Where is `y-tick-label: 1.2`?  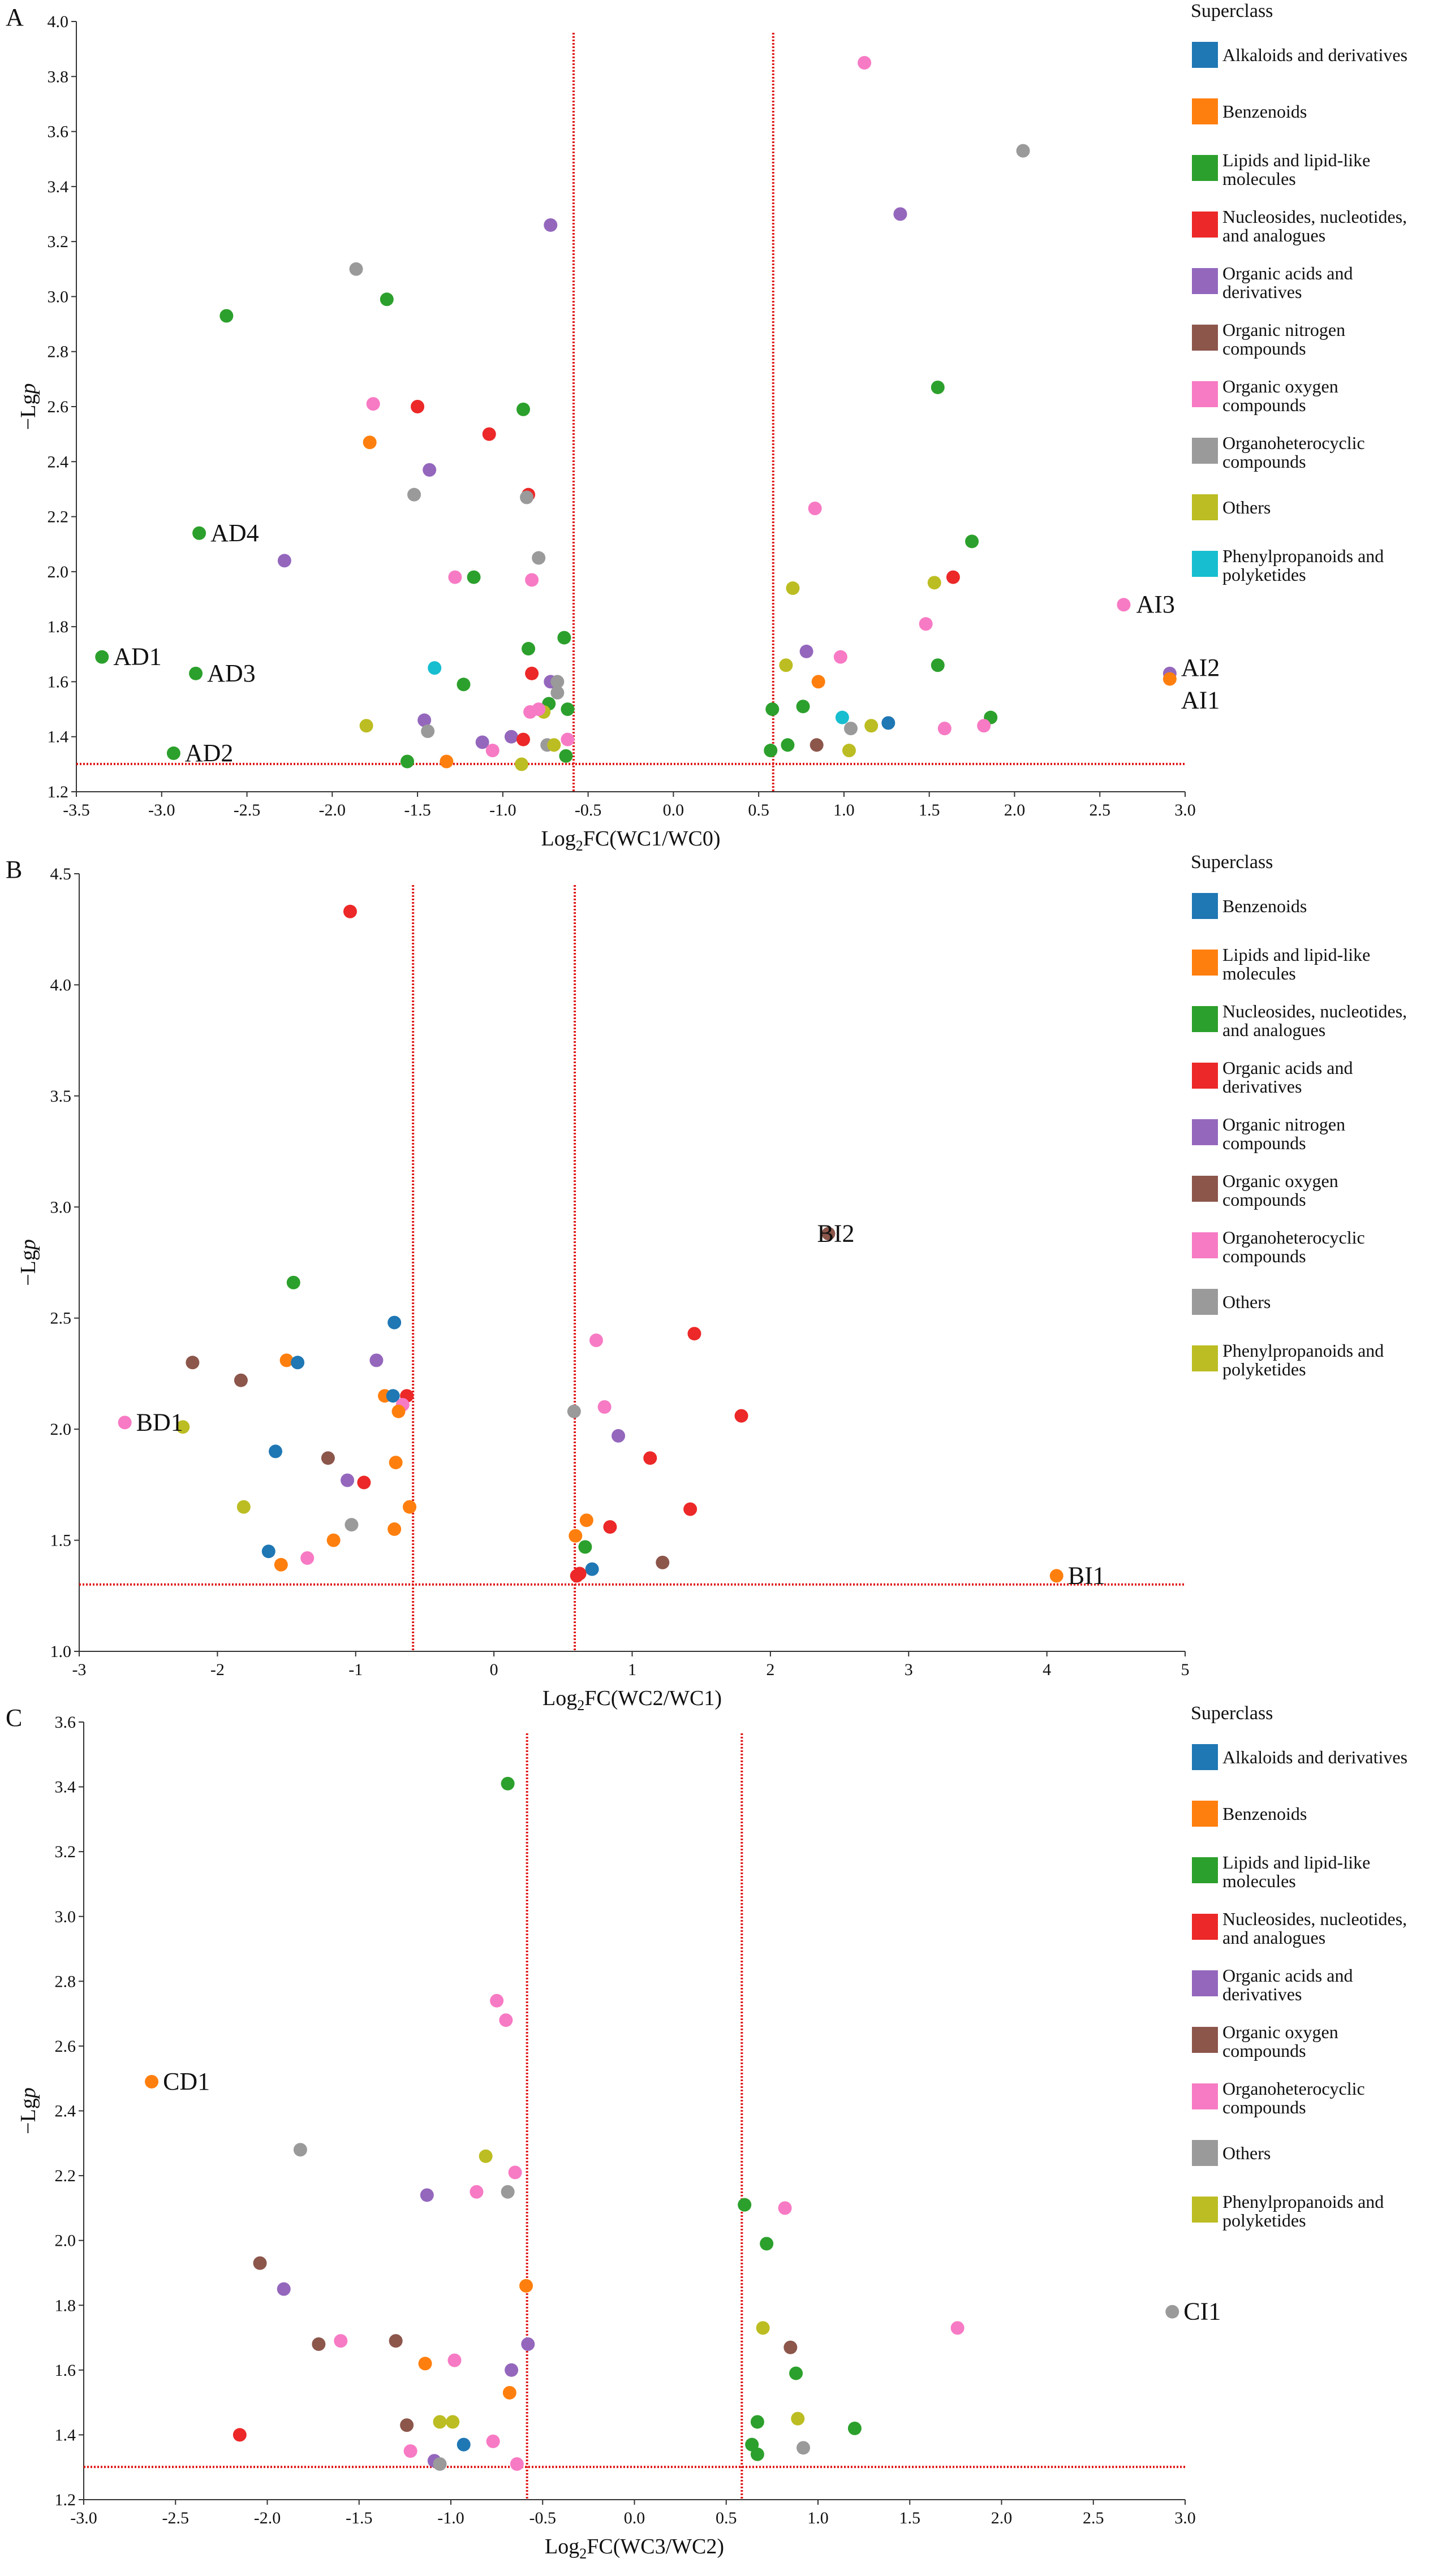 y-tick-label: 1.2 is located at coordinates (58, 792).